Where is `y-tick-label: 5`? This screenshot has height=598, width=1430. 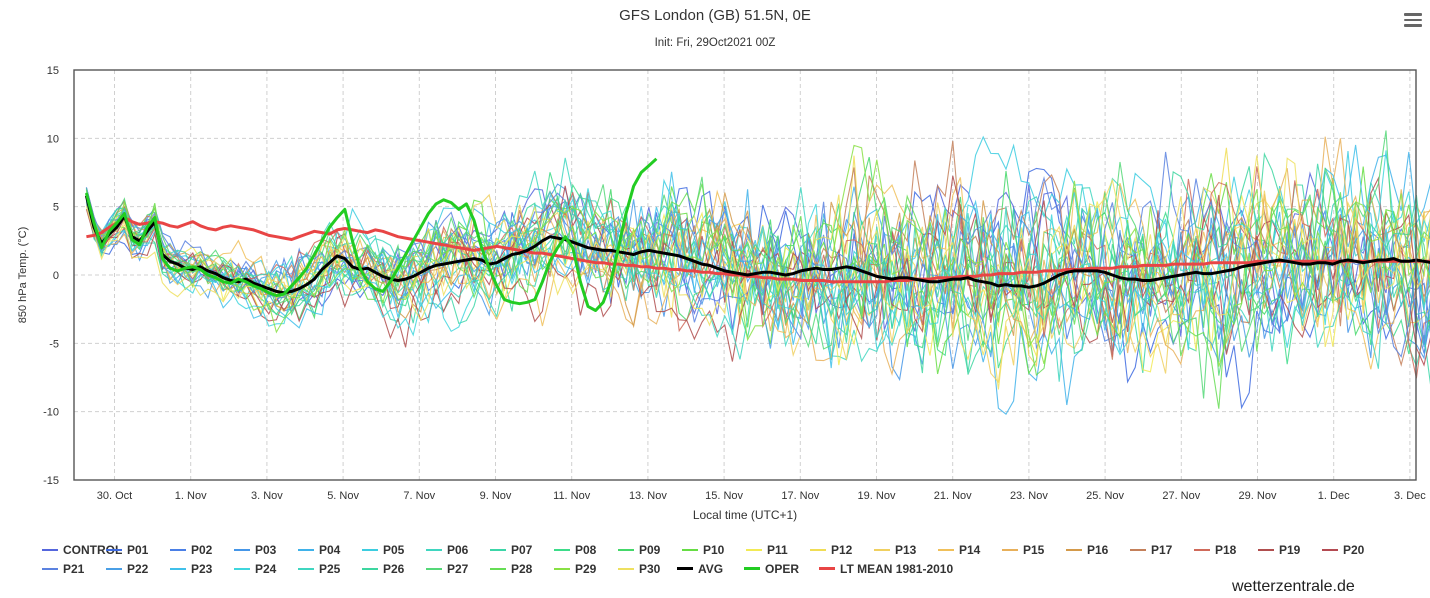 y-tick-label: 5 is located at coordinates (56, 208).